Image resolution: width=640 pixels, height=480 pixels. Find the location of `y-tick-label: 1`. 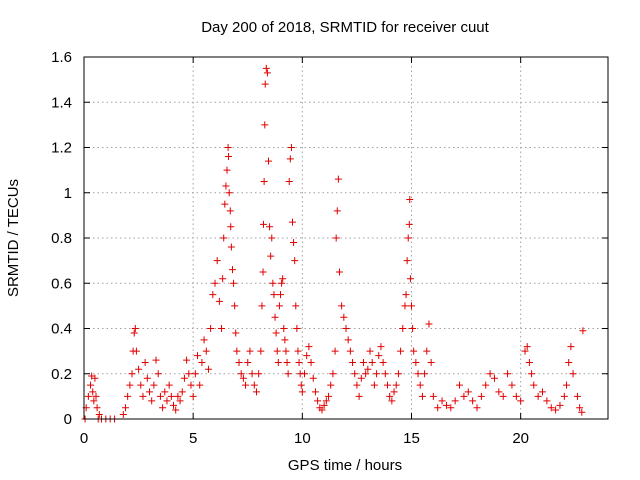

y-tick-label: 1 is located at coordinates (68, 193).